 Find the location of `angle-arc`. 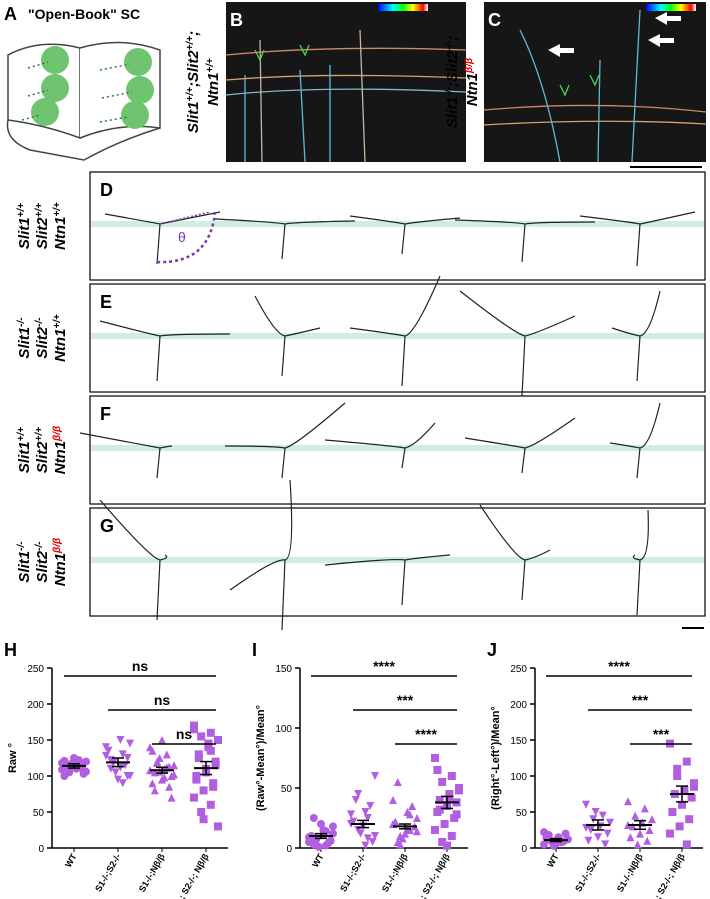

angle-arc is located at coordinates (186, 237).